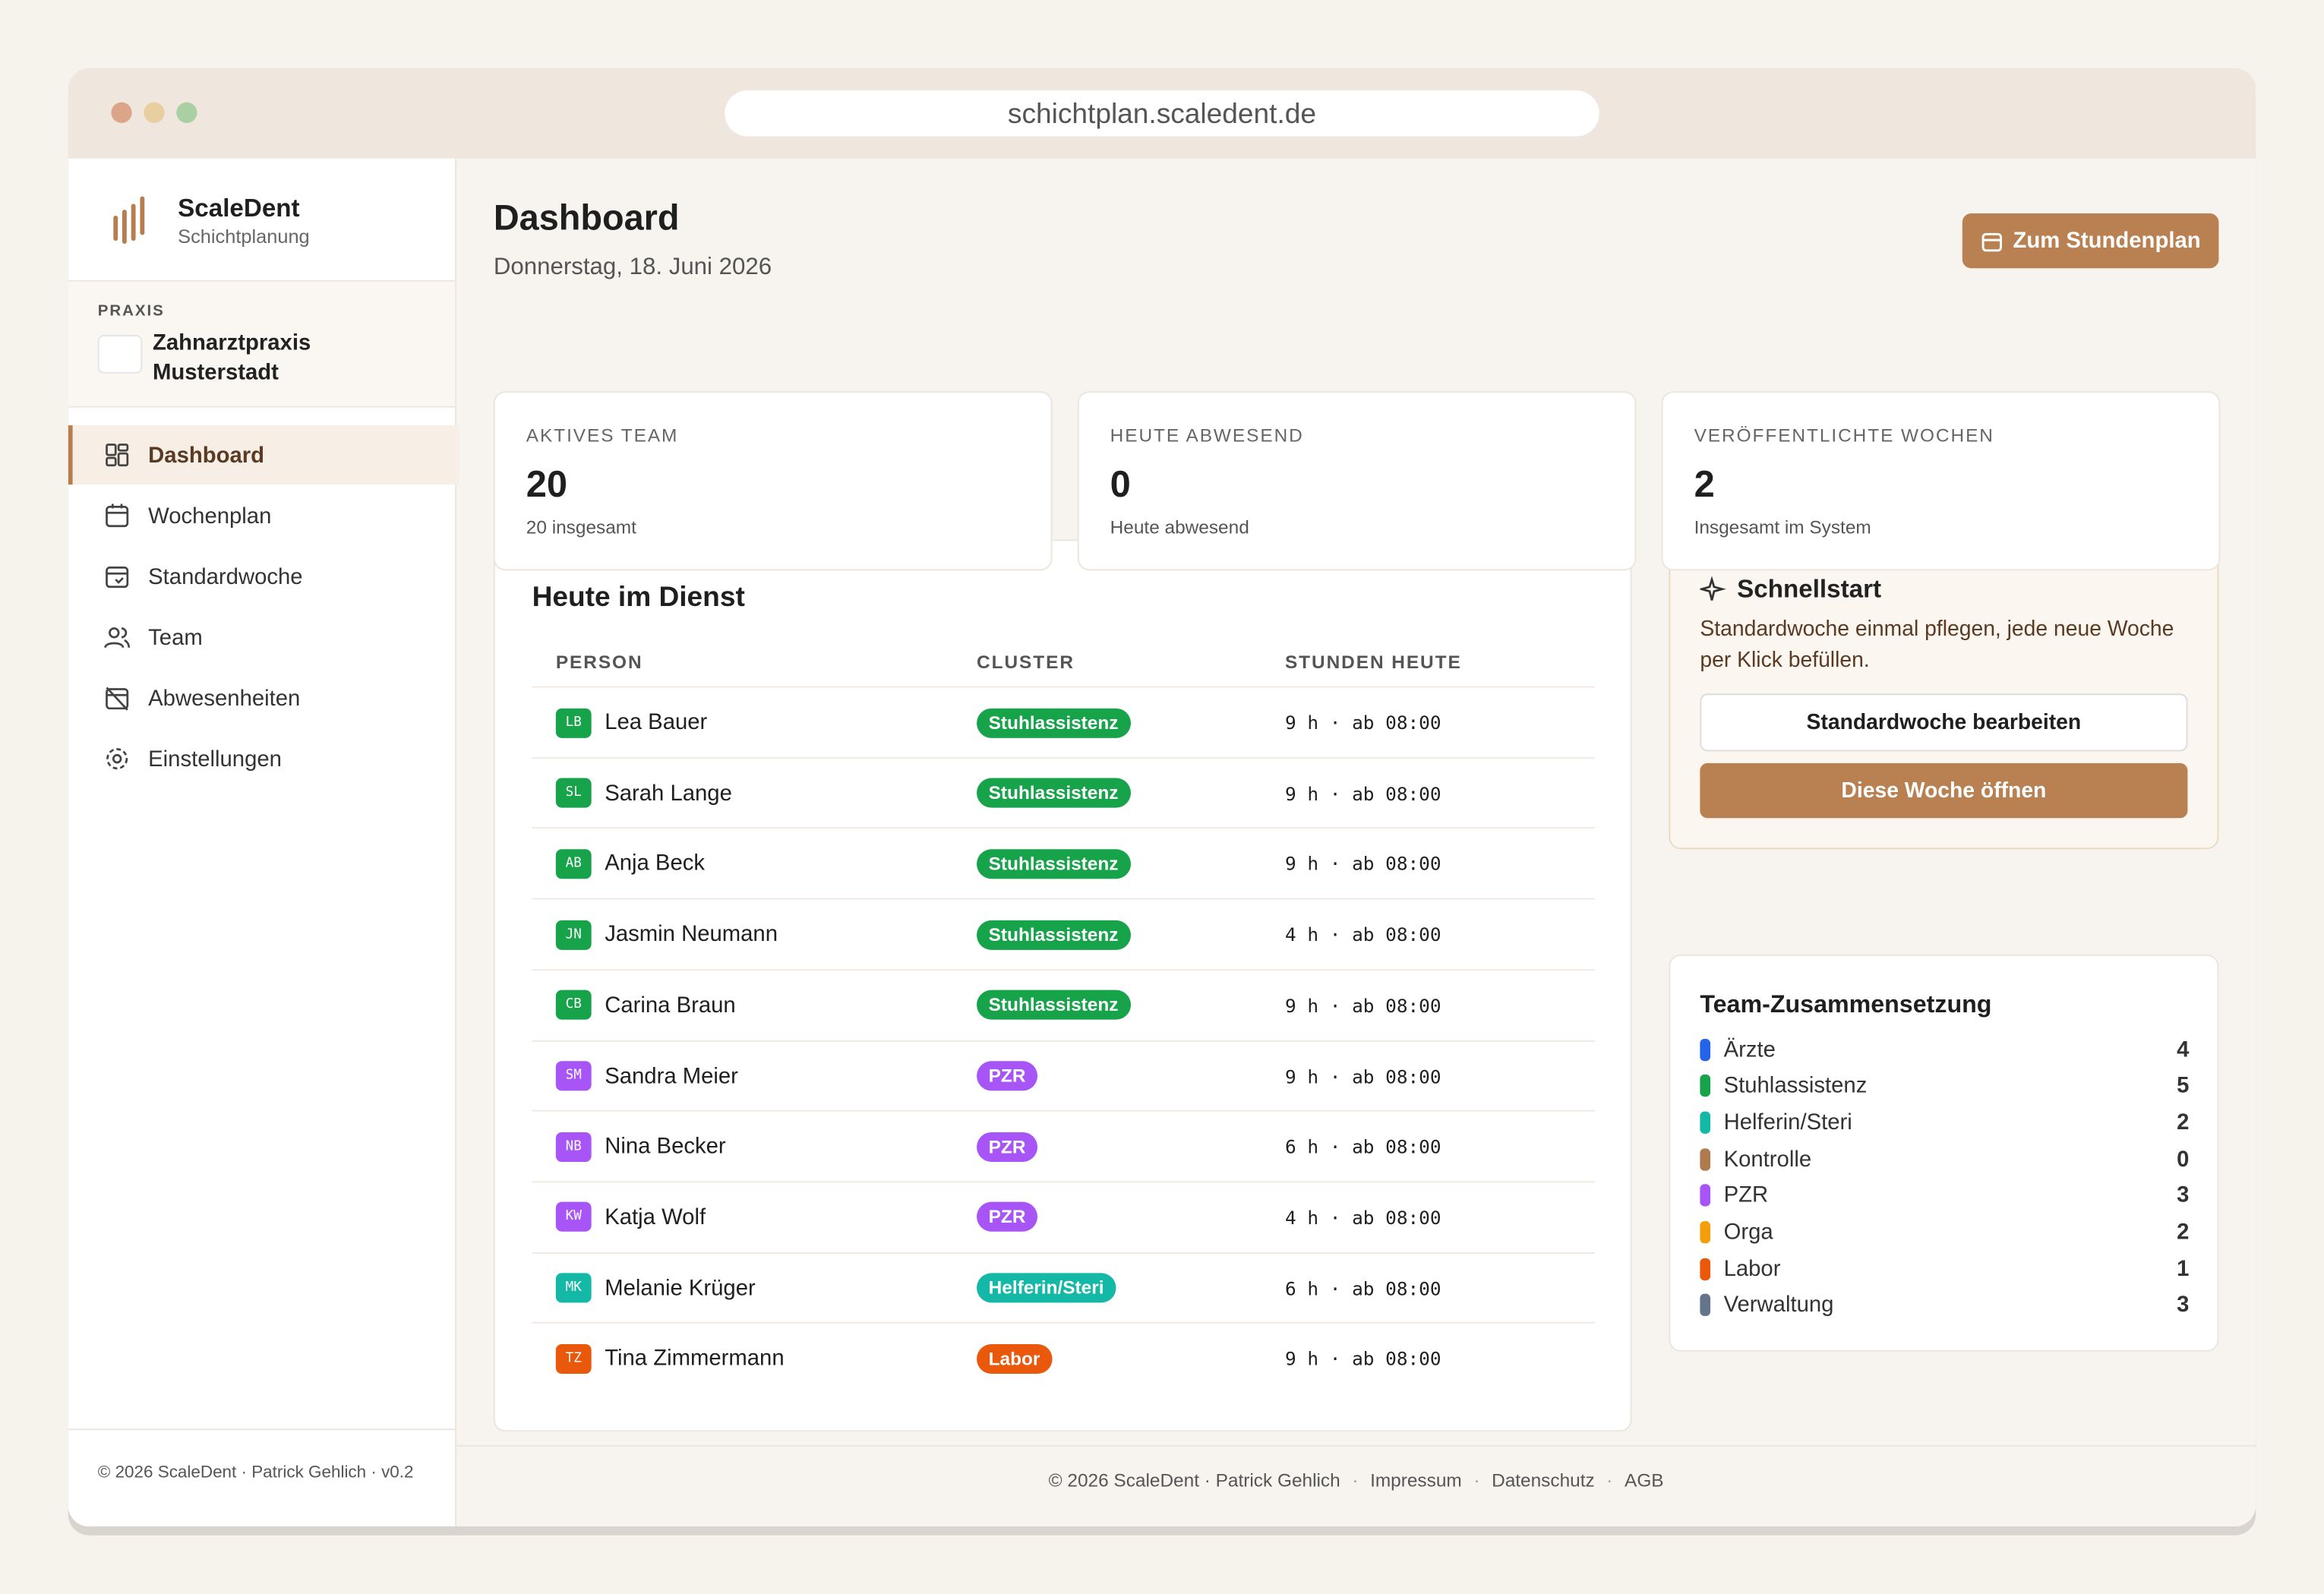 Image resolution: width=2324 pixels, height=1594 pixels. I want to click on person-name: Nina Becker, so click(665, 1147).